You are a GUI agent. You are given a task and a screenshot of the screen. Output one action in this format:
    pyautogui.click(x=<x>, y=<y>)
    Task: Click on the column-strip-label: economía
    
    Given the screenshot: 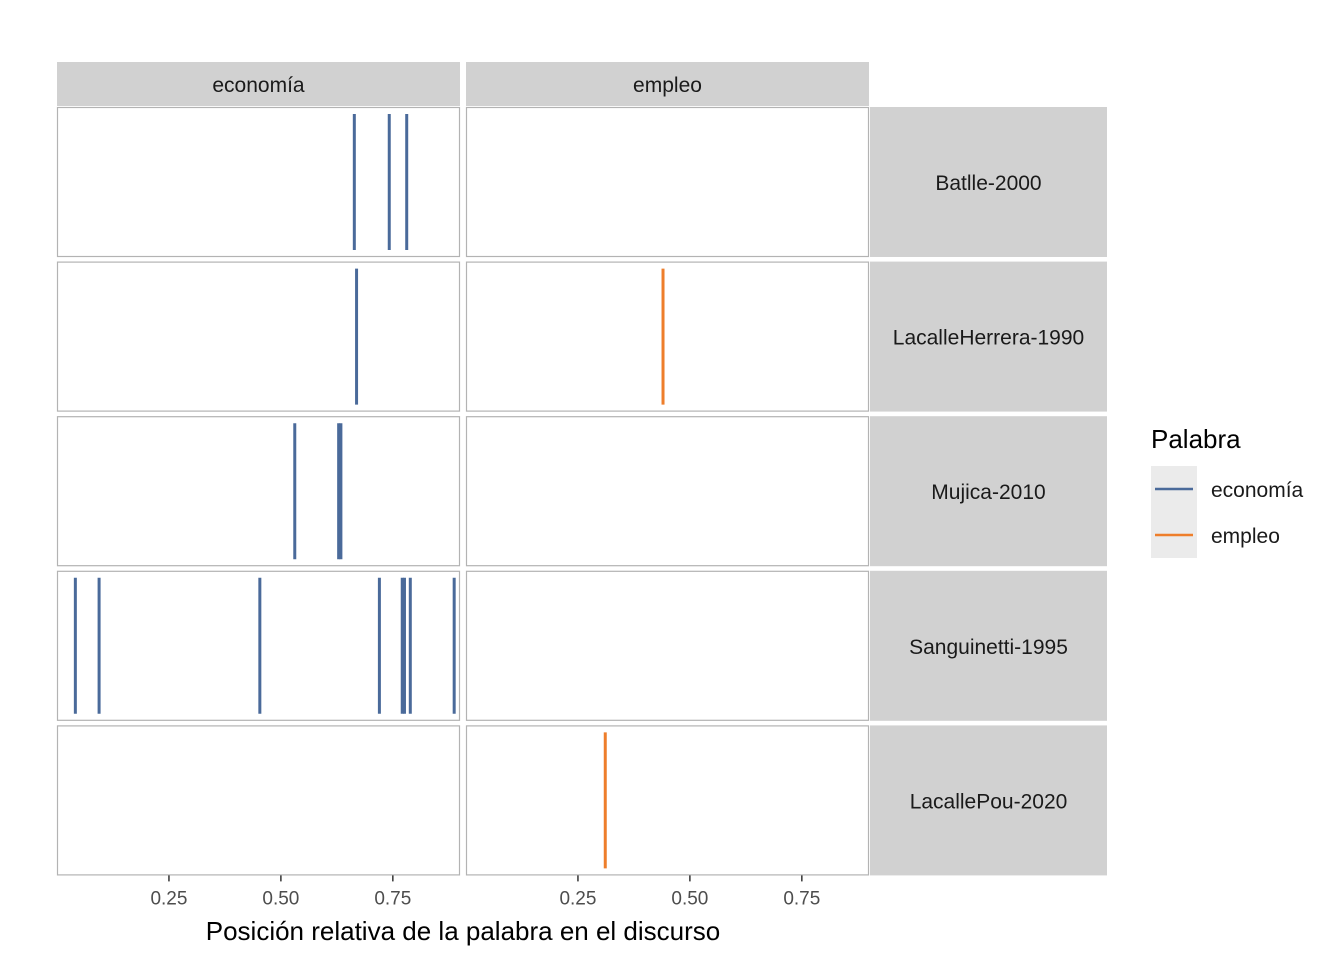 What is the action you would take?
    pyautogui.click(x=258, y=85)
    